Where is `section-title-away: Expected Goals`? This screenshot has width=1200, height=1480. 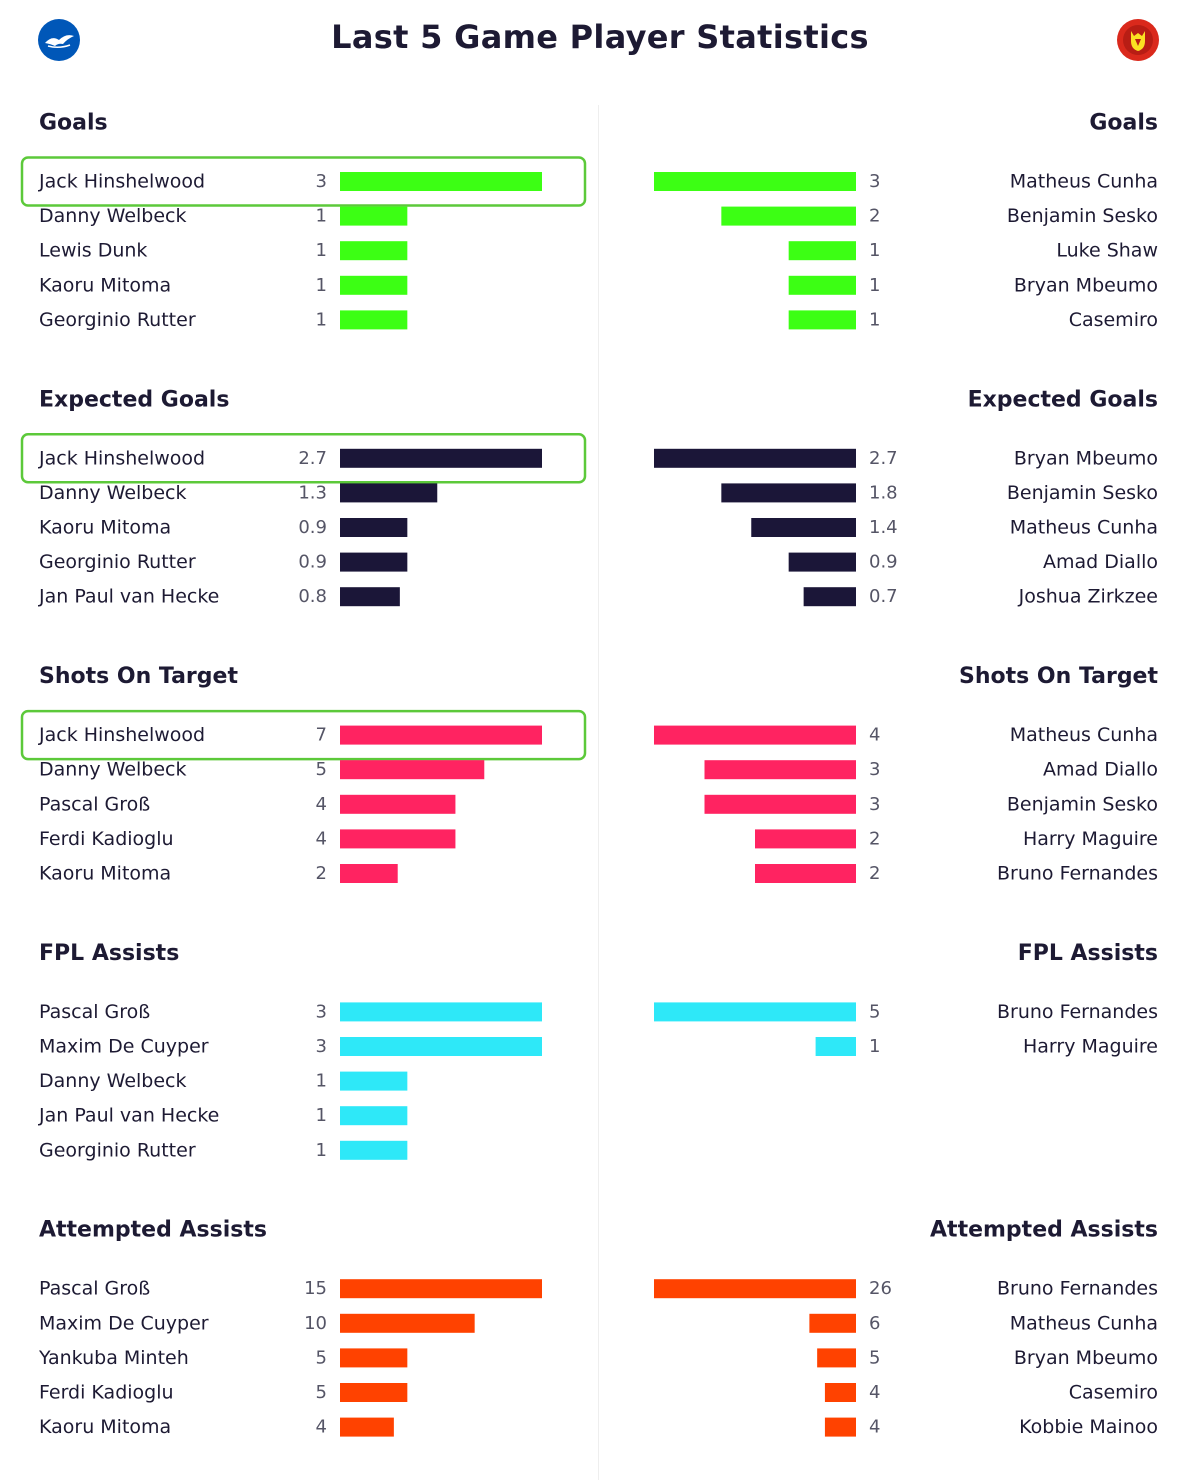 section-title-away: Expected Goals is located at coordinates (1063, 399).